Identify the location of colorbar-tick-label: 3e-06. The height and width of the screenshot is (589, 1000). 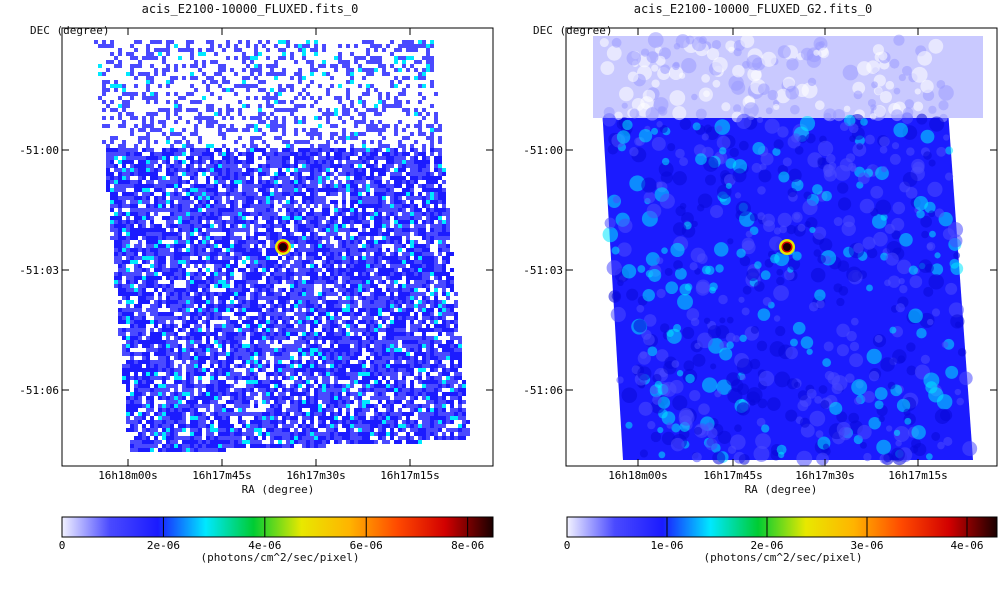
(866, 545).